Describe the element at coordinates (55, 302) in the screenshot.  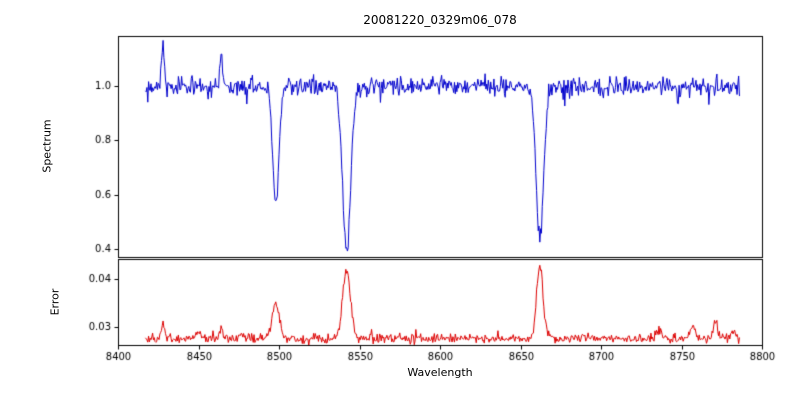
I see `error-y-axis-label: Error` at that location.